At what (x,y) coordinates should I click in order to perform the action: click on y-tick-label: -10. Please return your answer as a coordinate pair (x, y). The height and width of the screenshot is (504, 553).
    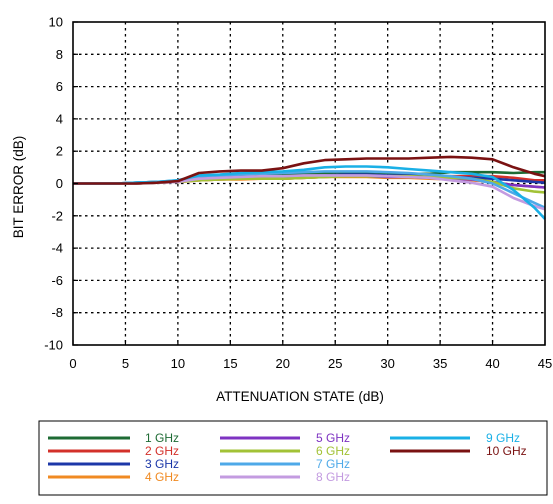
    Looking at the image, I should click on (53, 345).